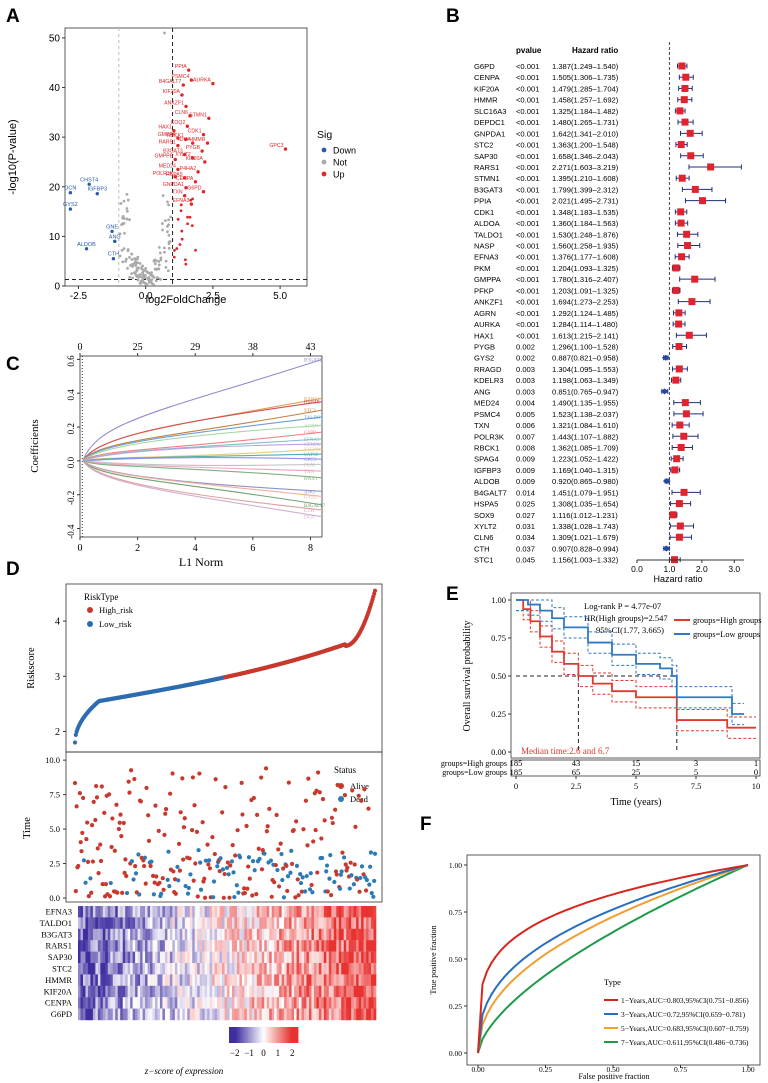 The height and width of the screenshot is (1083, 768). I want to click on lasso-ytick-label: -0.4, so click(71, 531).